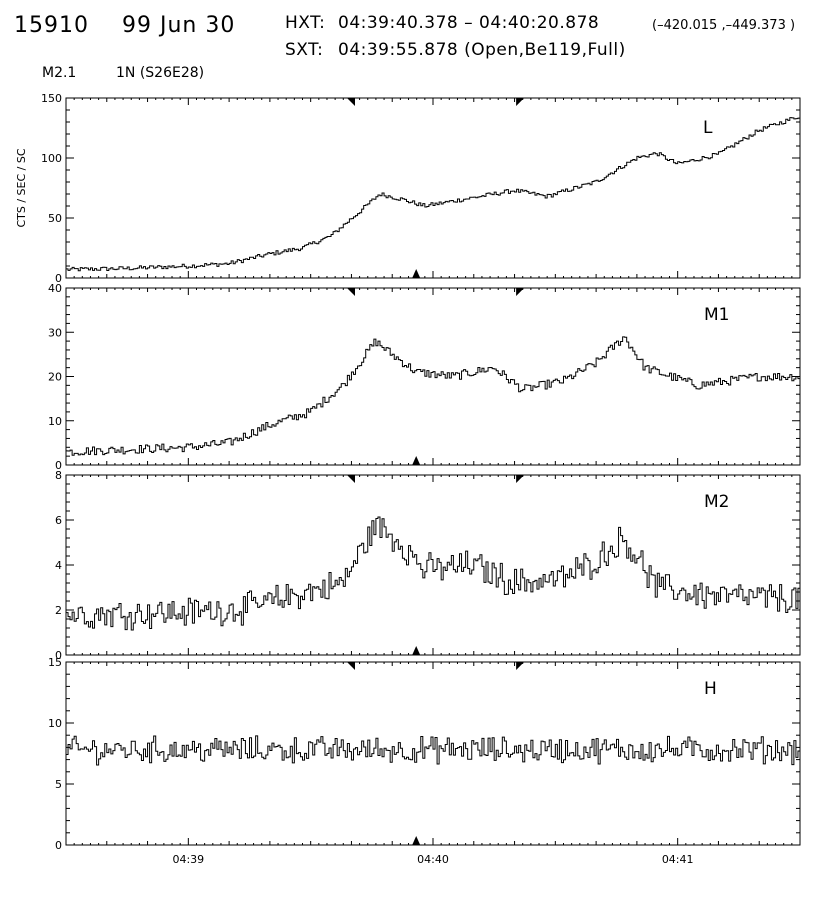 Image resolution: width=816 pixels, height=900 pixels. I want to click on panel-l-ytick-label: 100, so click(51, 158).